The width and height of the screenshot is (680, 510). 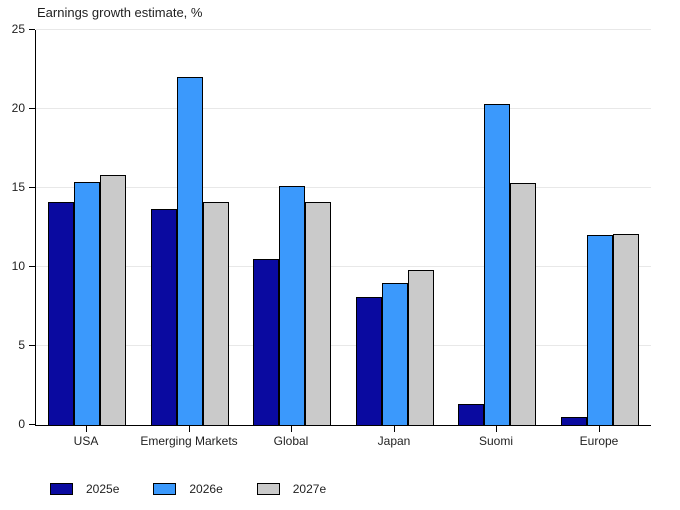 I want to click on bar-europe-2025e, so click(x=574, y=421).